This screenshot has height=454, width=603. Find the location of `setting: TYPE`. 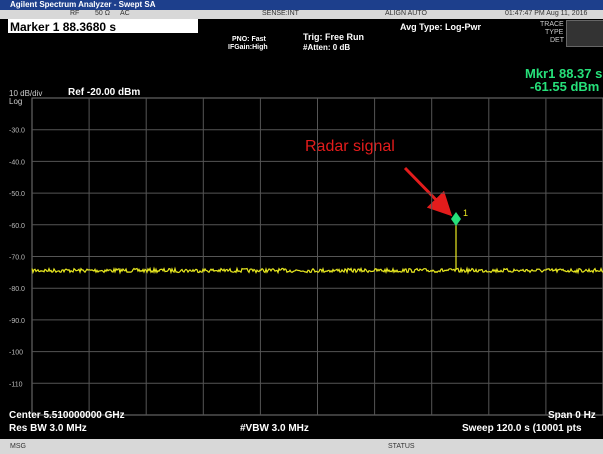

setting: TYPE is located at coordinates (554, 32).